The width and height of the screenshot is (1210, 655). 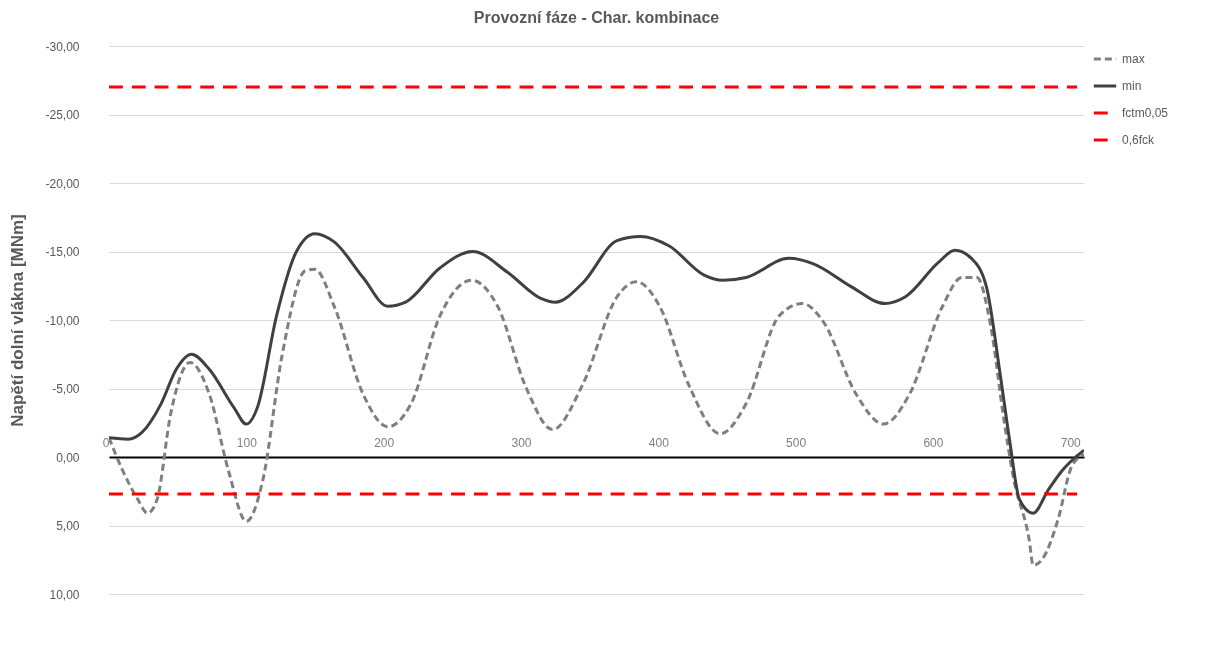 I want to click on x-tick-label: 600, so click(x=933, y=442).